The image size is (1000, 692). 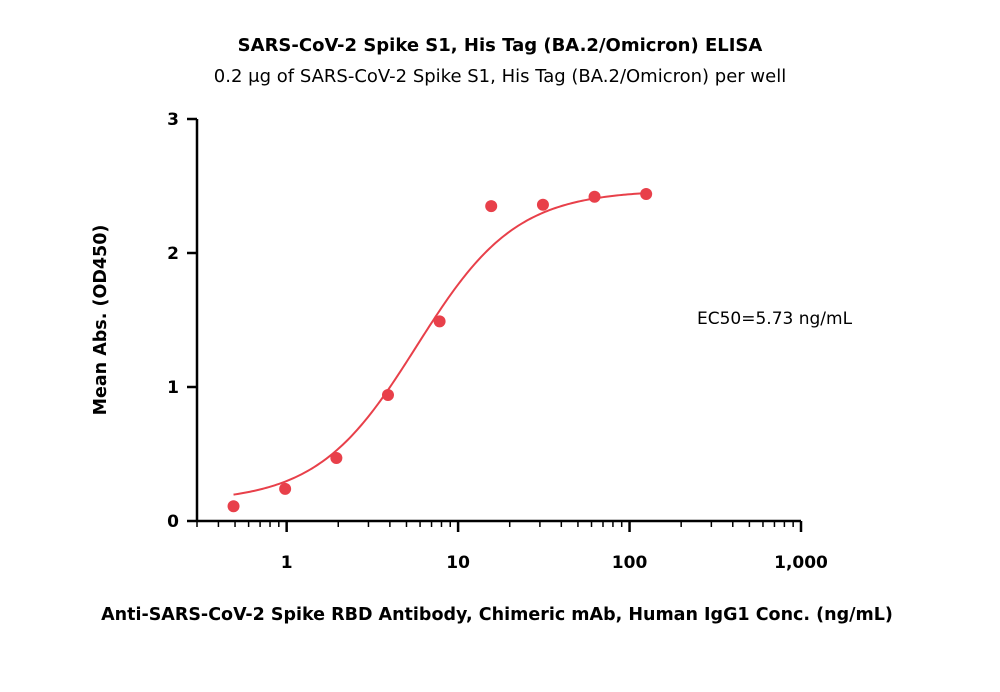 I want to click on x-axis: 1 10 100 1,000, so click(x=512, y=546).